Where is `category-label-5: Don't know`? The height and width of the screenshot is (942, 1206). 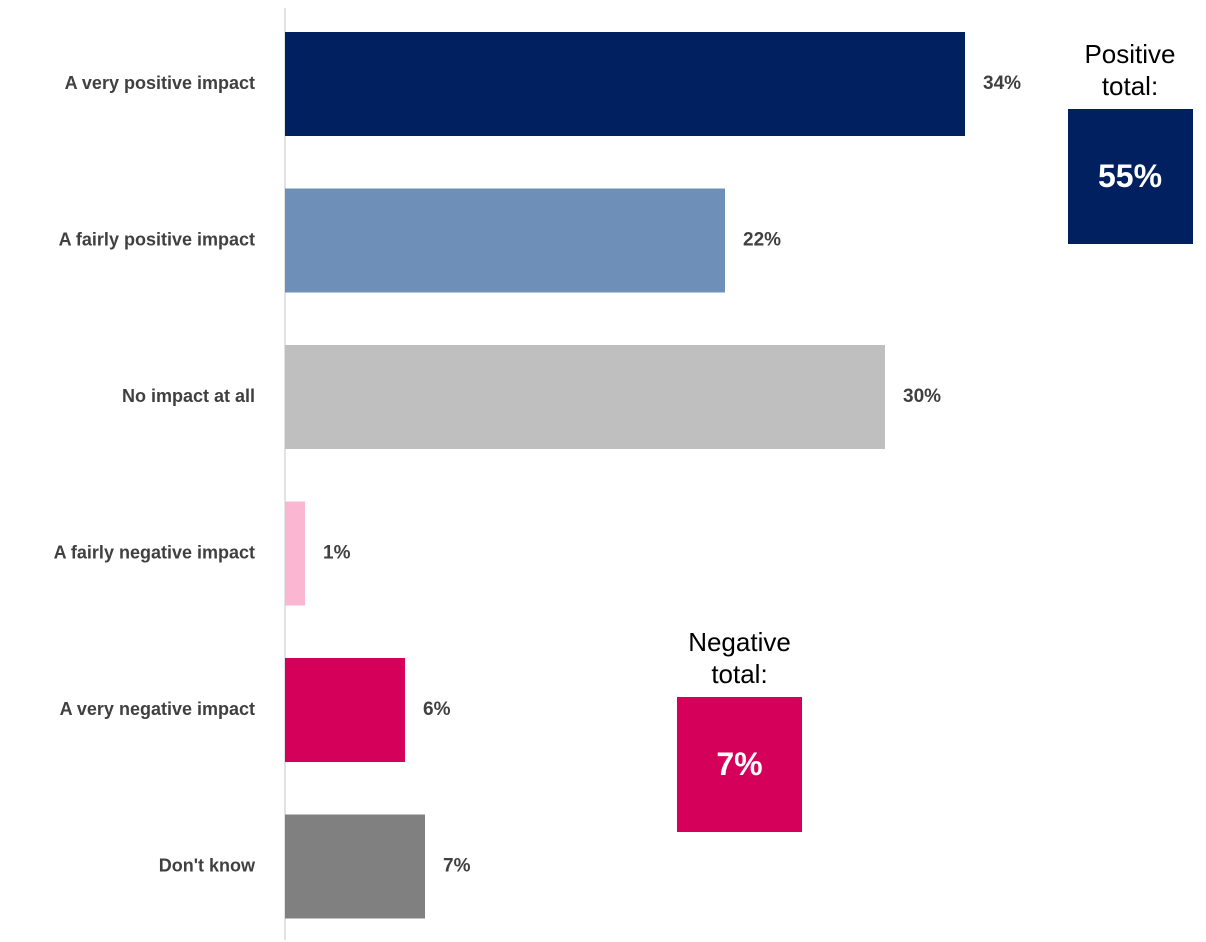
category-label-5: Don't know is located at coordinates (207, 865).